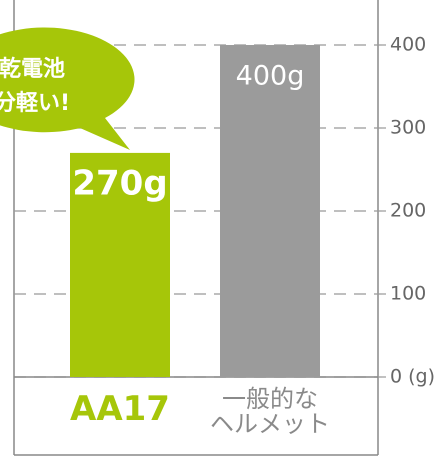  I want to click on y-tick-label: 100, so click(408, 294).